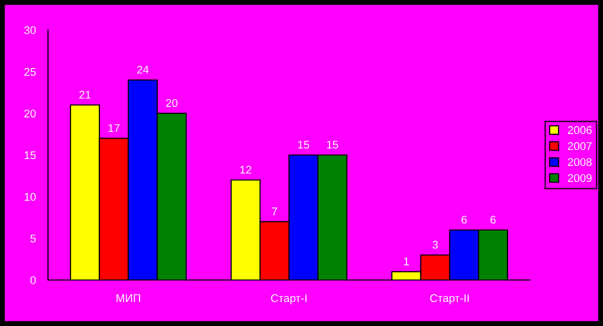  What do you see at coordinates (114, 128) in the screenshot?
I see `data-label: 17` at bounding box center [114, 128].